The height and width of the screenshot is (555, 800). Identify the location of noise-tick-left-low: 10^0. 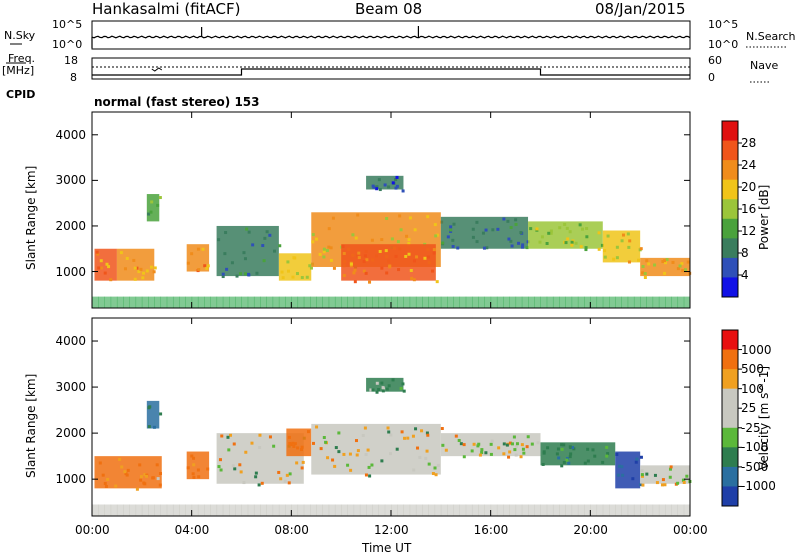
(67, 44).